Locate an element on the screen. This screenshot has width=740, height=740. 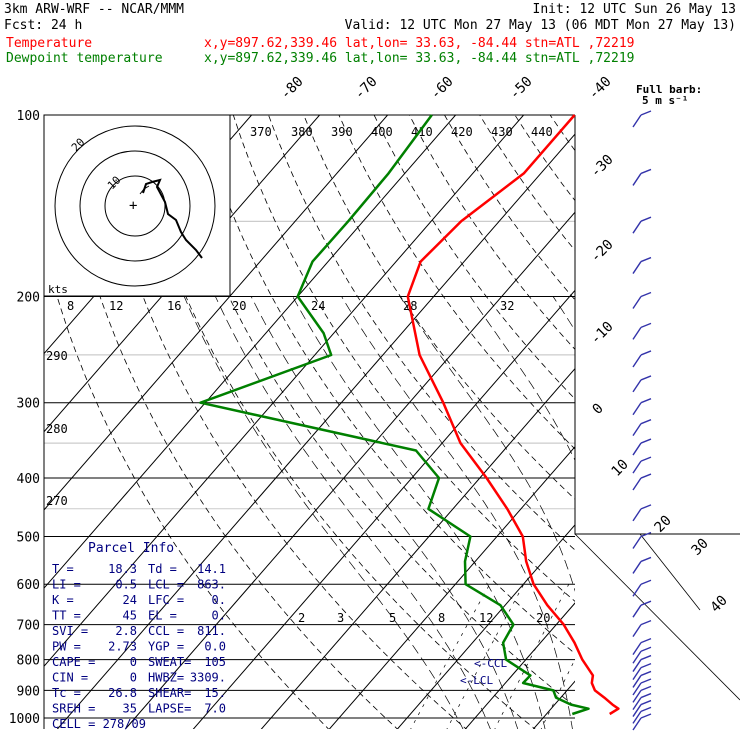
parcel-key2-3: EL = is located at coordinates (162, 616).